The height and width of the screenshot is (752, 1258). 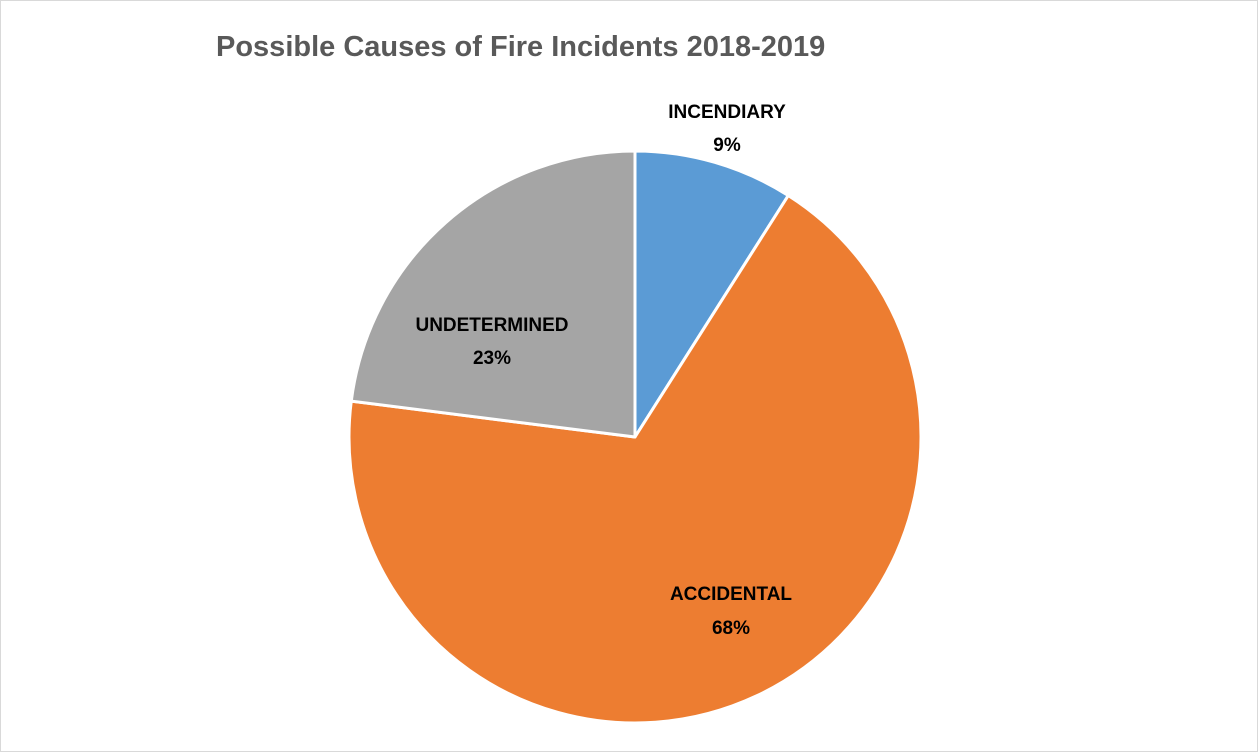 I want to click on data-label-incendiary-name: INCENDIARY, so click(x=727, y=112).